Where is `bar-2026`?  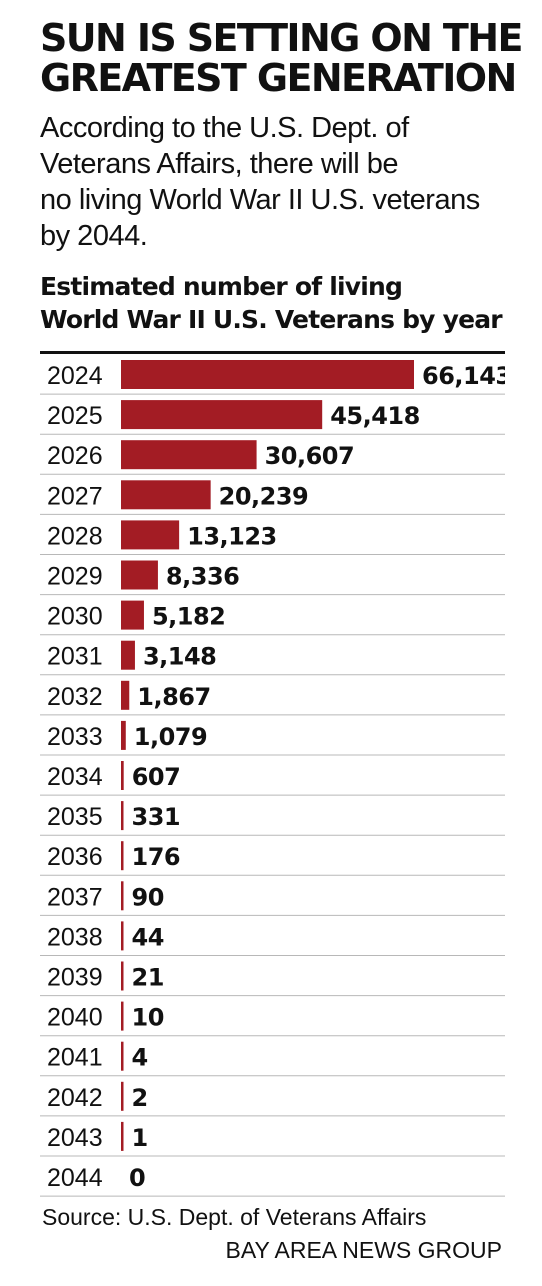
bar-2026 is located at coordinates (189, 455).